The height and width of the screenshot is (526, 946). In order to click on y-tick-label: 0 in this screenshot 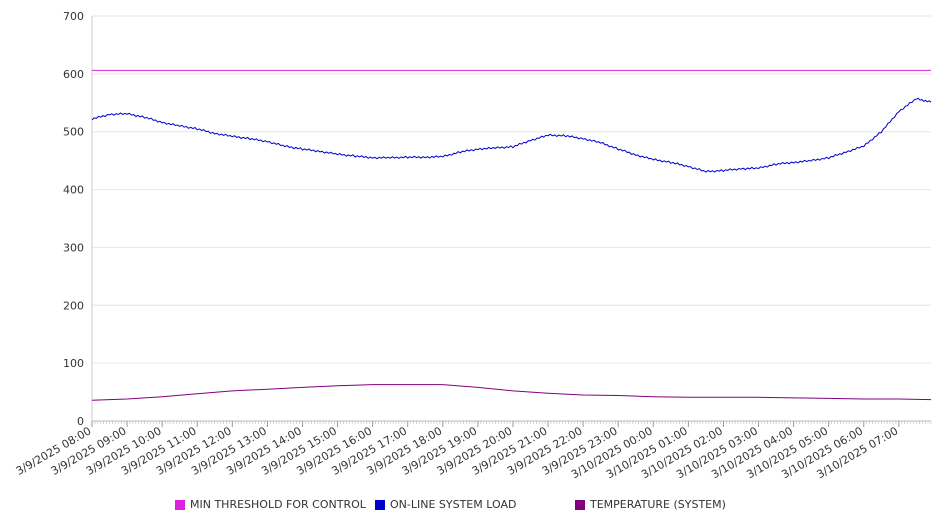, I will do `click(80, 421)`.